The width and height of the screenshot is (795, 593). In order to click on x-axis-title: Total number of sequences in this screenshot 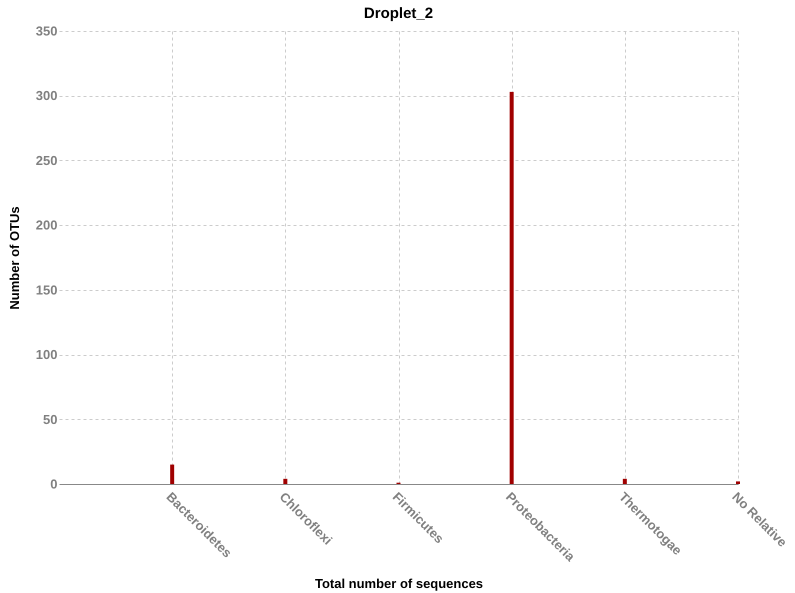, I will do `click(399, 584)`.